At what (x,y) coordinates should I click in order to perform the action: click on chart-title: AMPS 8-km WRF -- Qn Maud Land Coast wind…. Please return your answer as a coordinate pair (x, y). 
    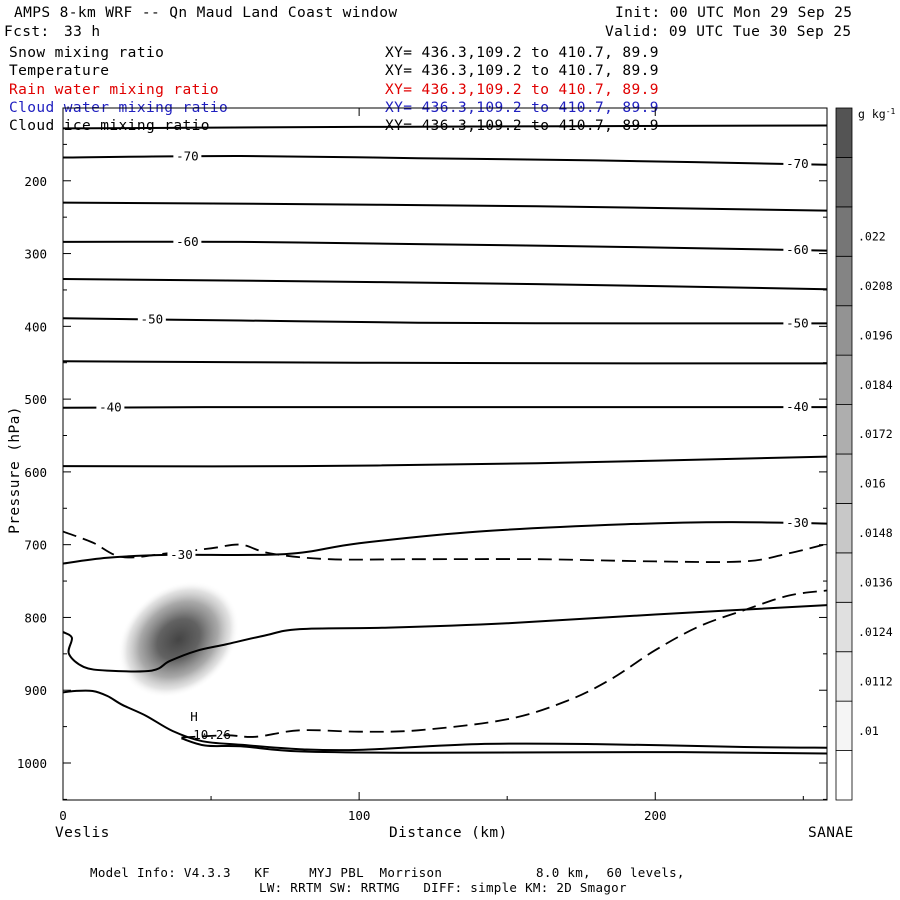
    Looking at the image, I should click on (206, 13).